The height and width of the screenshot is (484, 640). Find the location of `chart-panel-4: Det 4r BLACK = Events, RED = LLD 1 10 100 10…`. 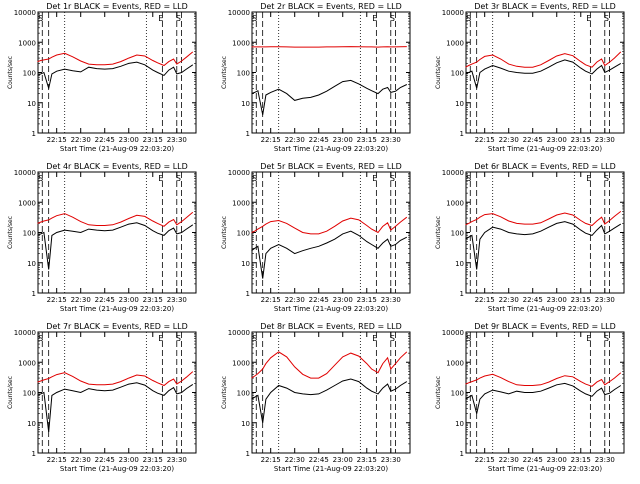

chart-panel-4: Det 4r BLACK = Events, RED = LLD 1 10 100 10… is located at coordinates (102, 237).